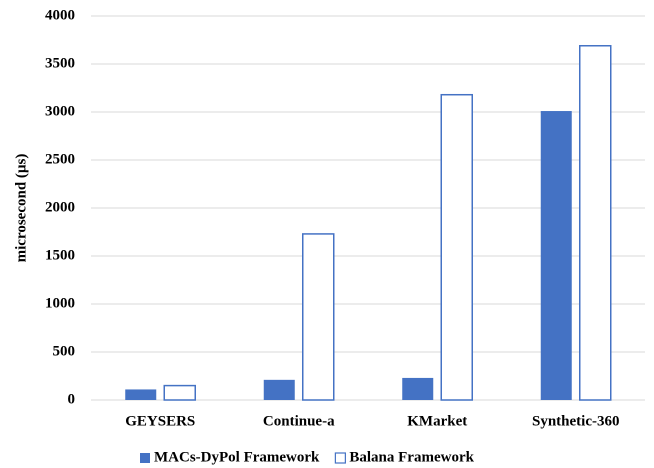 This screenshot has width=654, height=468. What do you see at coordinates (576, 421) in the screenshot?
I see `x-tick-label: Synthetic-360` at bounding box center [576, 421].